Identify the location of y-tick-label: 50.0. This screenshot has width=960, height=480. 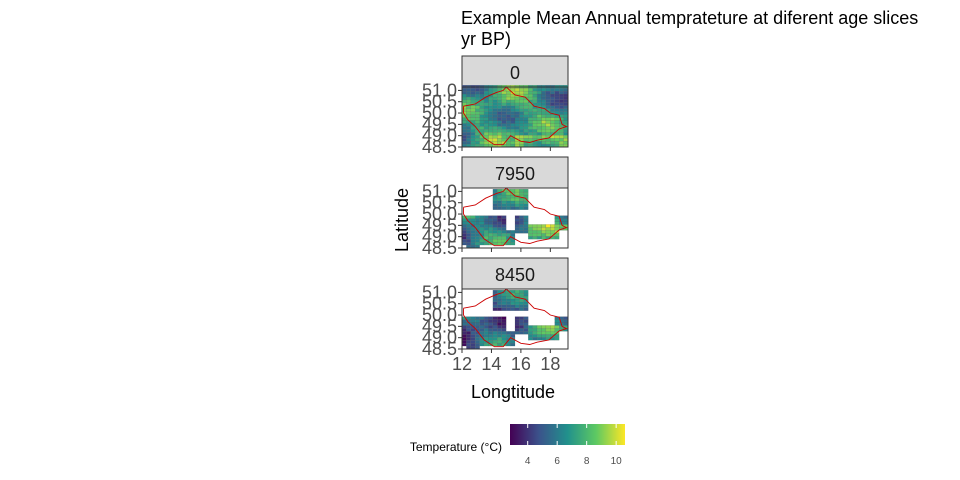
(439, 315).